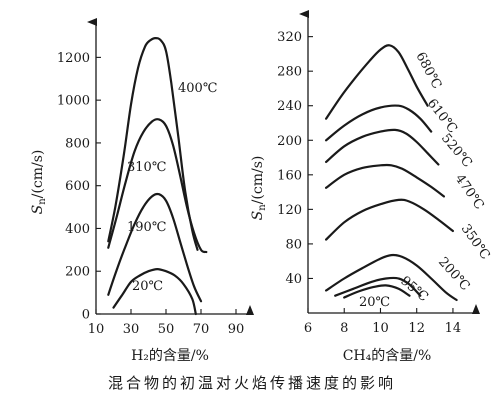 The height and width of the screenshot is (412, 504). I want to click on series-label-h2-20c: 20℃, so click(147, 286).